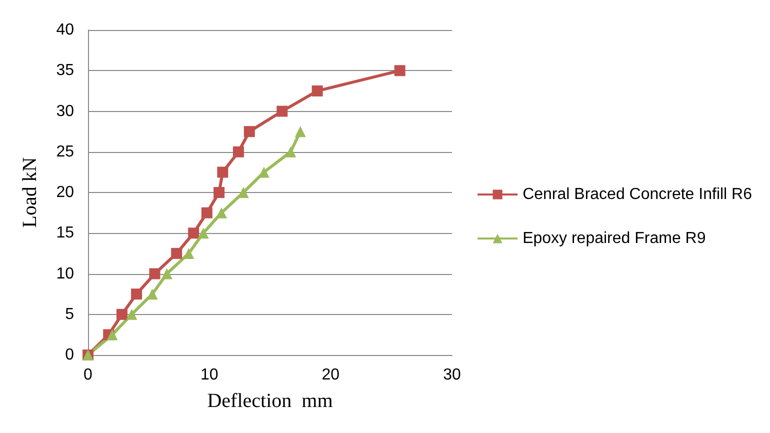 Image resolution: width=770 pixels, height=433 pixels. I want to click on y-tick-label: 10, so click(65, 273).